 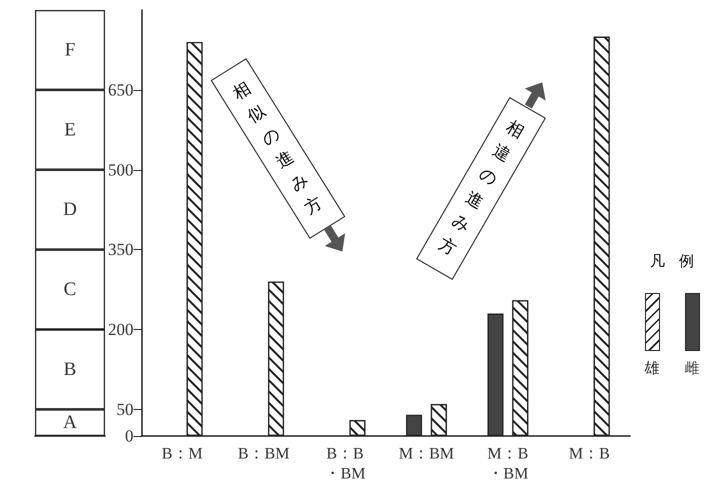 What do you see at coordinates (589, 454) in the screenshot?
I see `x-tick-label: M：B` at bounding box center [589, 454].